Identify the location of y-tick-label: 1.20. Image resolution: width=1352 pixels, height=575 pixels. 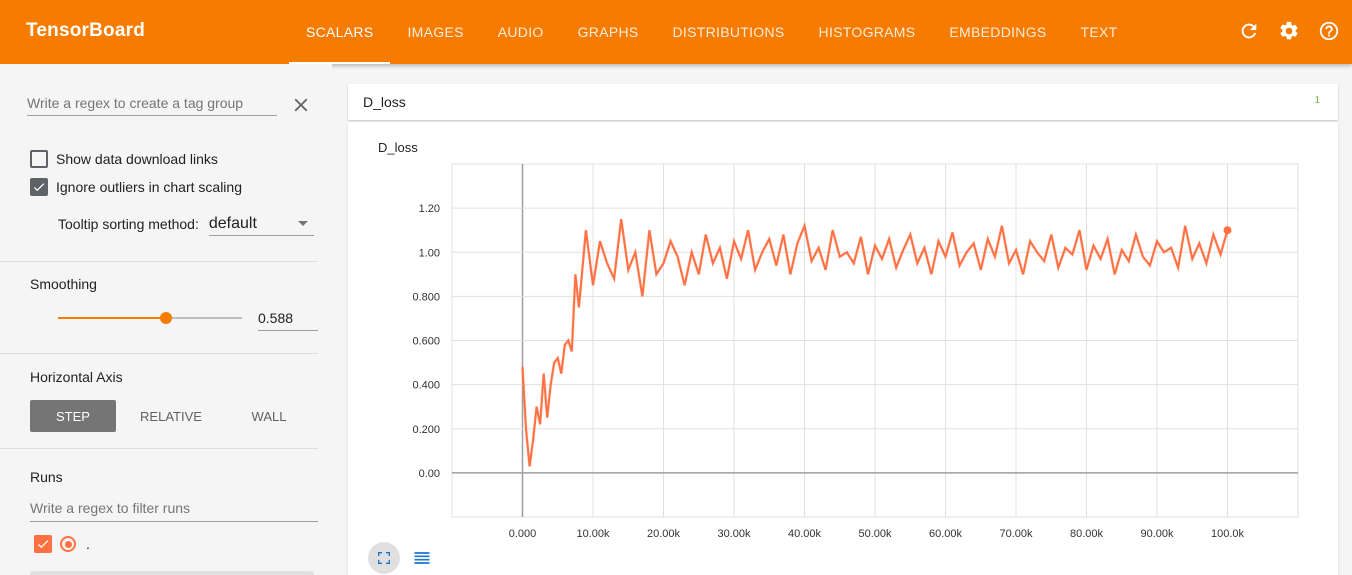
(429, 209).